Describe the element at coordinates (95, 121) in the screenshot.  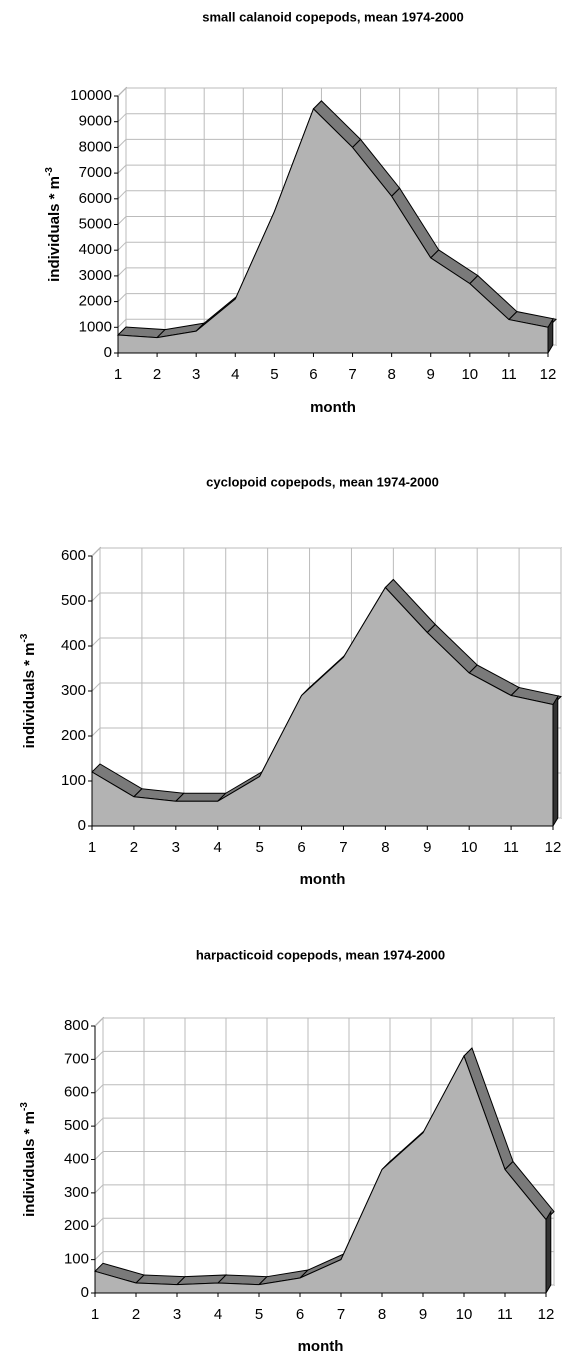
I see `y-tick-label: 9000` at that location.